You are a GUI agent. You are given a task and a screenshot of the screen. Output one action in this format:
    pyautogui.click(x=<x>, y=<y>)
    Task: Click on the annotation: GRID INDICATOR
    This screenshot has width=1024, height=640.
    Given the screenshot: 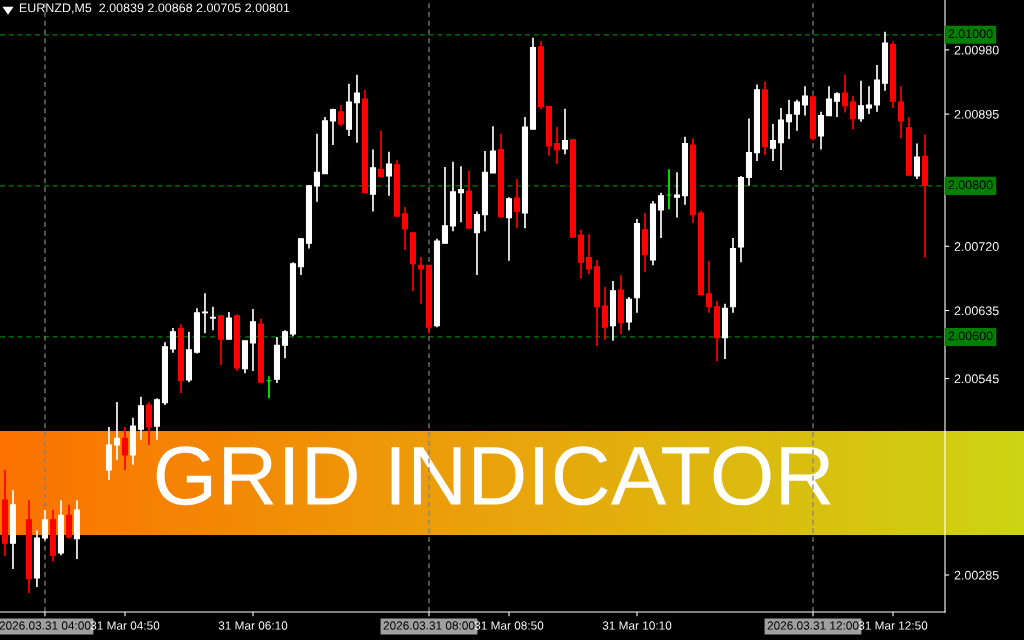 What is the action you would take?
    pyautogui.click(x=493, y=476)
    